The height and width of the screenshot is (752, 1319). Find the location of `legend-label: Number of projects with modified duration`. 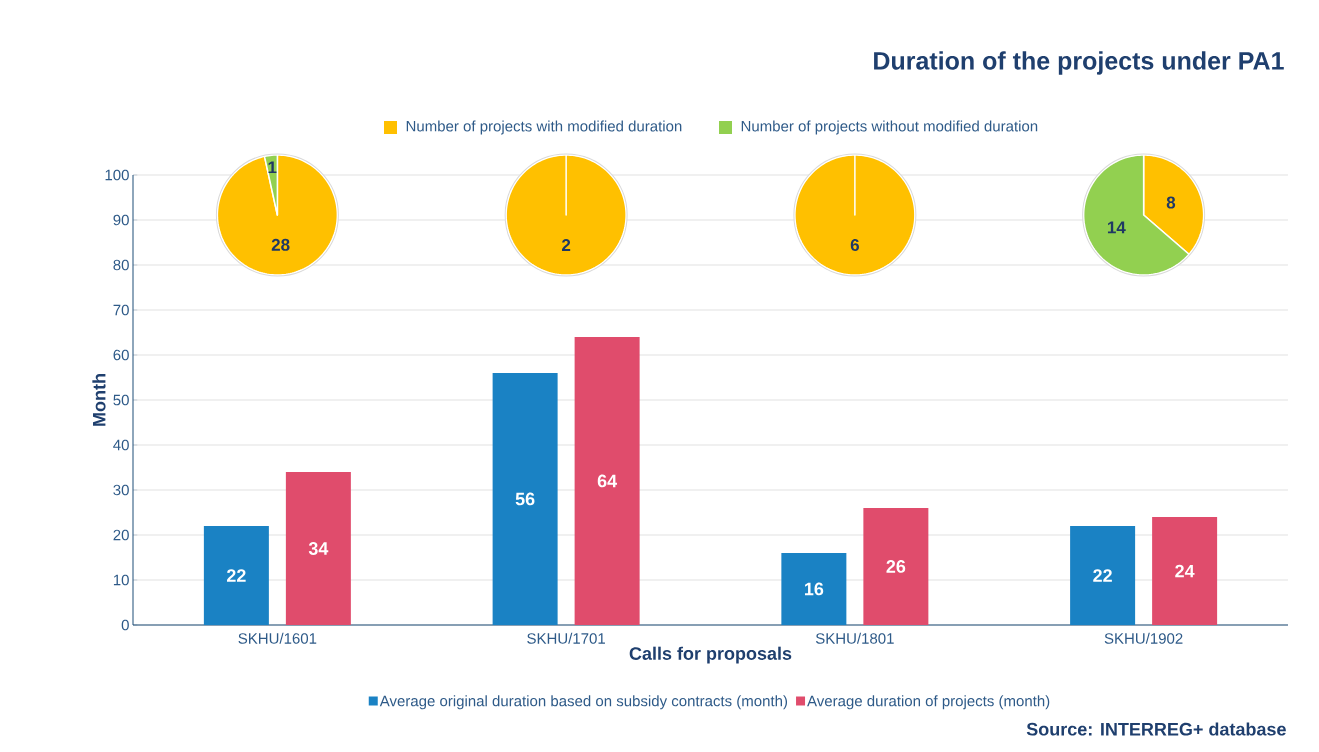

legend-label: Number of projects with modified duration is located at coordinates (544, 127).